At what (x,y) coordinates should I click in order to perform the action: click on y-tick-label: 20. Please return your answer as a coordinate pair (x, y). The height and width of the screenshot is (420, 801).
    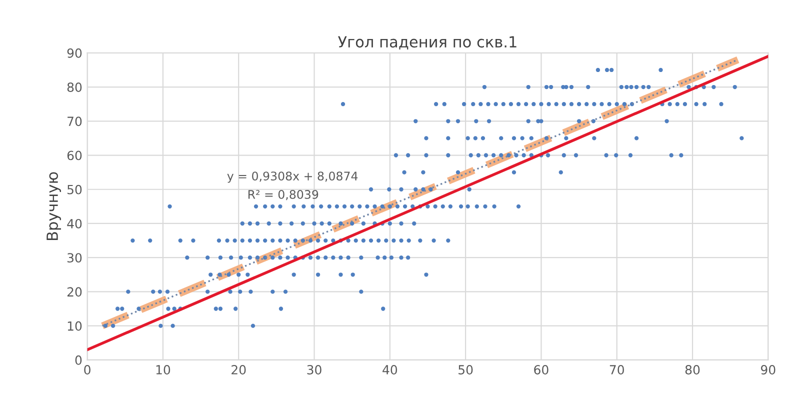
    Looking at the image, I should click on (74, 292).